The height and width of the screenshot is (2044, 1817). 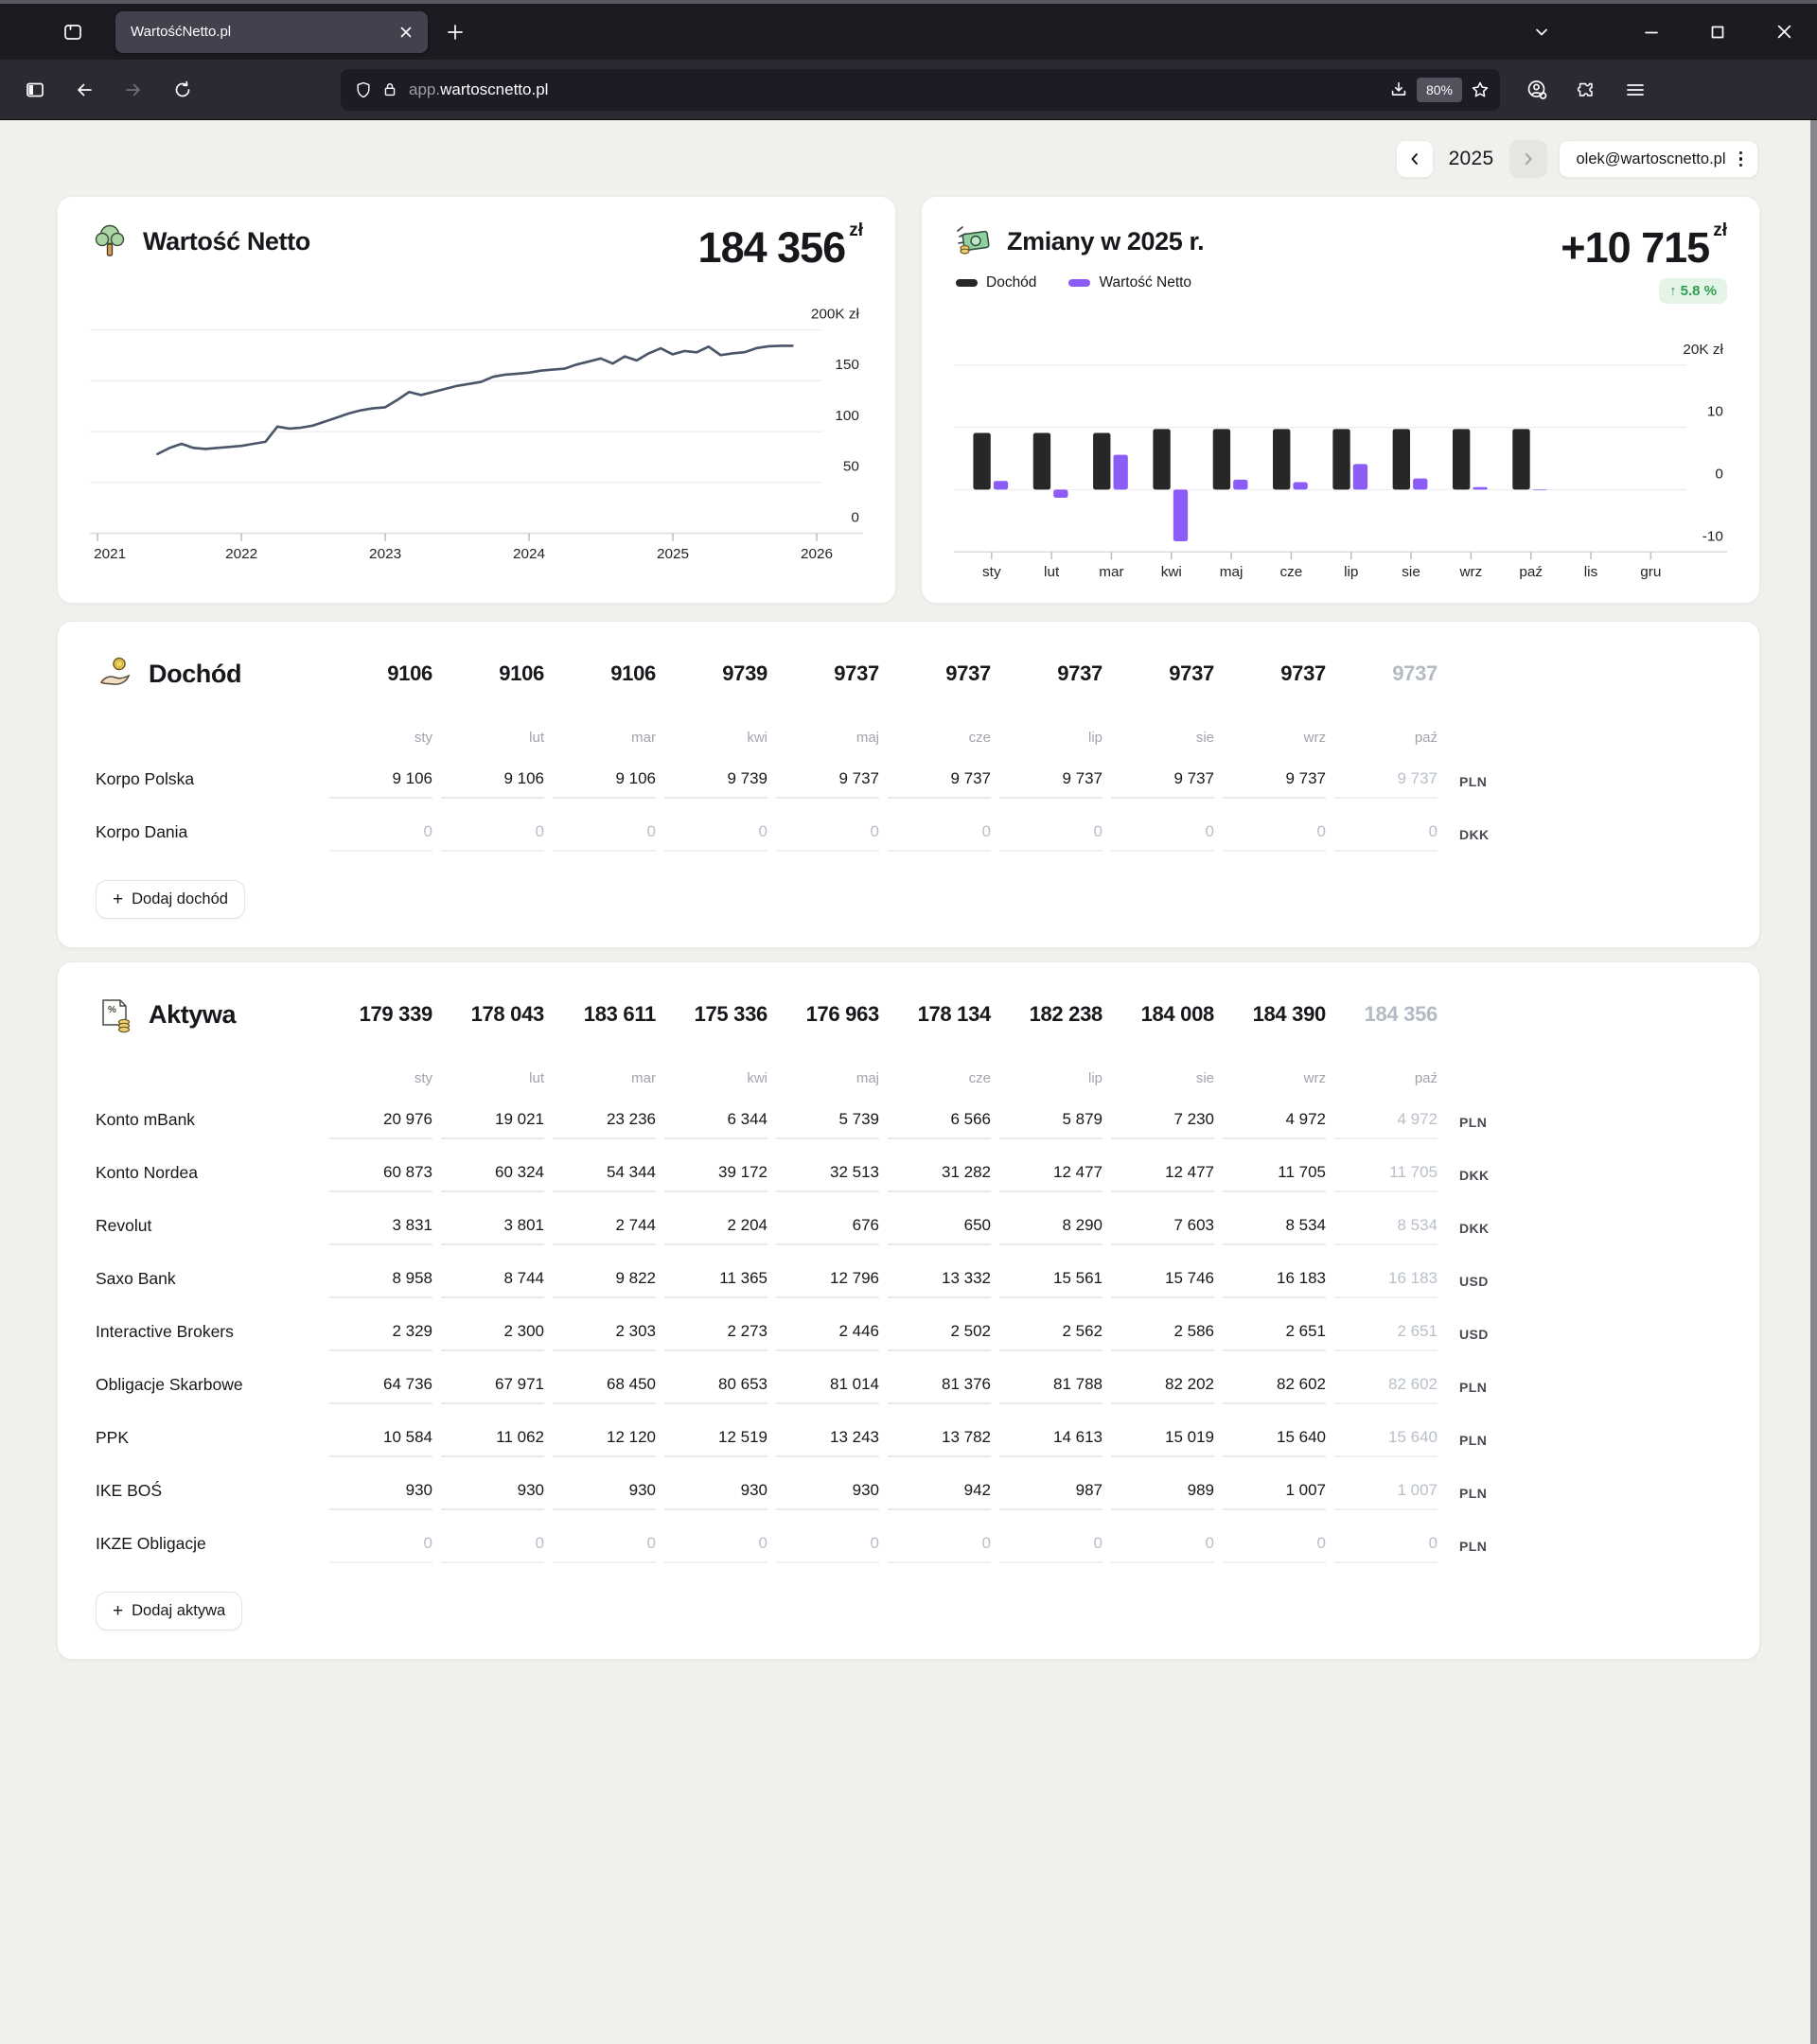 What do you see at coordinates (715, 1124) in the screenshot?
I see `value-cell: 6 344` at bounding box center [715, 1124].